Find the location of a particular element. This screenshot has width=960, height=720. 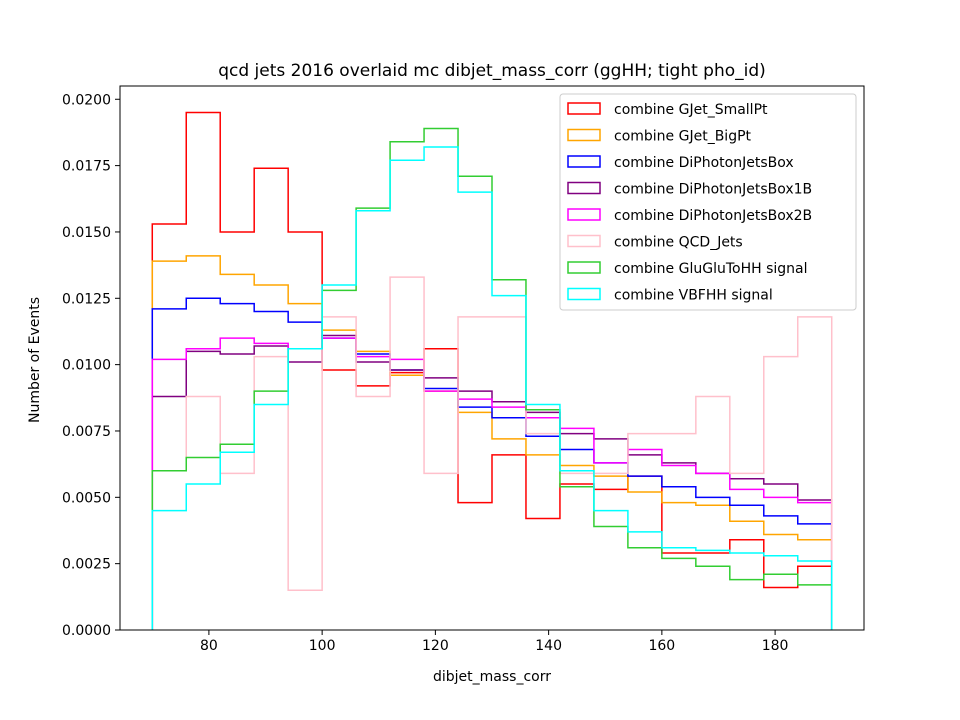

legend-label: combine GJet_BigPt is located at coordinates (683, 137).